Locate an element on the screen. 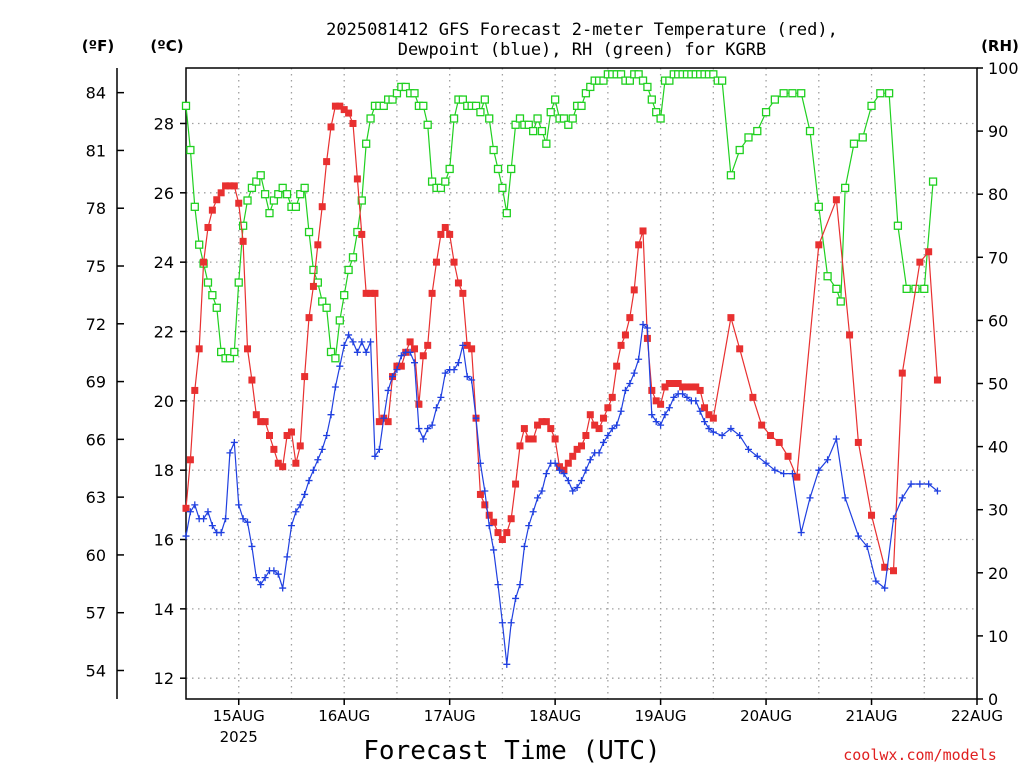 The image size is (1024, 768). credit-text: coolwx.com/models is located at coordinates (920, 755).